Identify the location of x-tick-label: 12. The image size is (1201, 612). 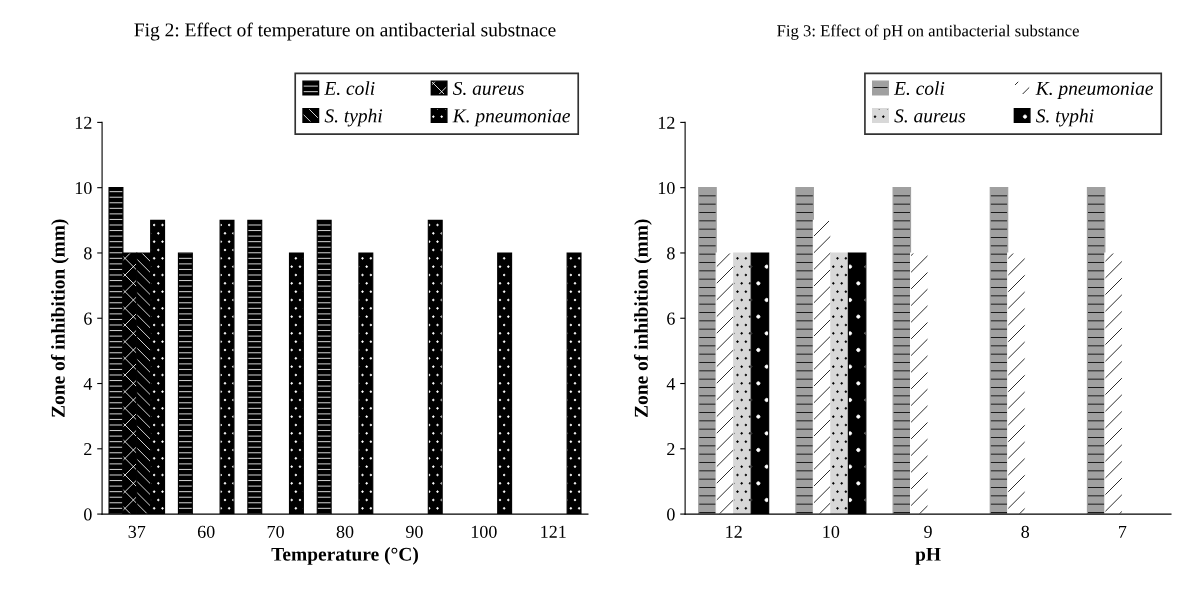
(734, 531).